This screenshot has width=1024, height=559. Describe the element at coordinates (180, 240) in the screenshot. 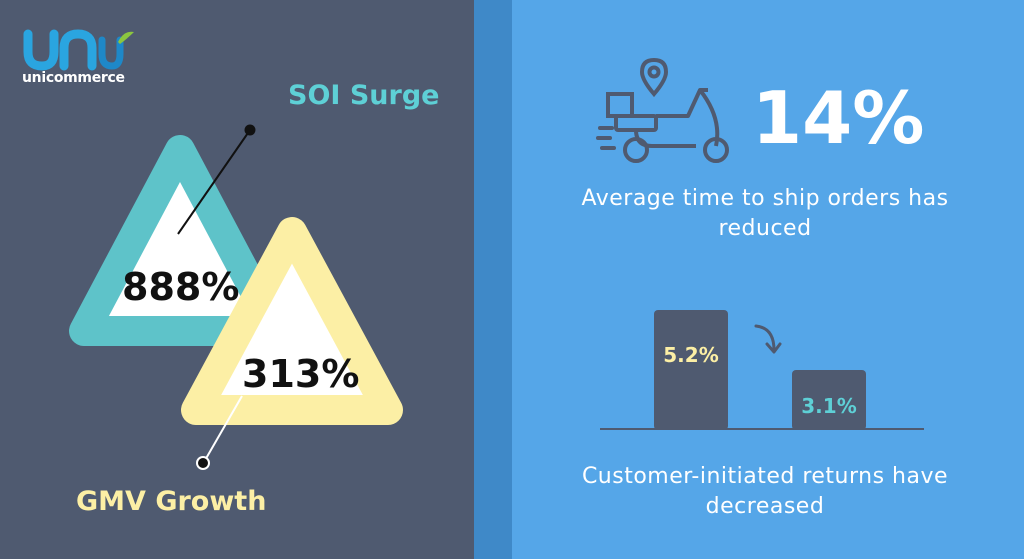

I see `soi-triangle` at that location.